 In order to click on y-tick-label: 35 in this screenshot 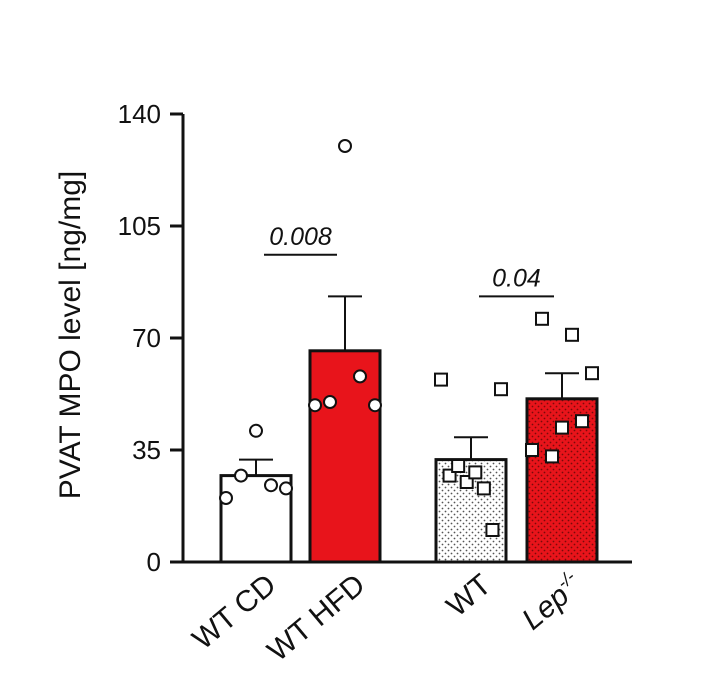, I will do `click(146, 450)`.